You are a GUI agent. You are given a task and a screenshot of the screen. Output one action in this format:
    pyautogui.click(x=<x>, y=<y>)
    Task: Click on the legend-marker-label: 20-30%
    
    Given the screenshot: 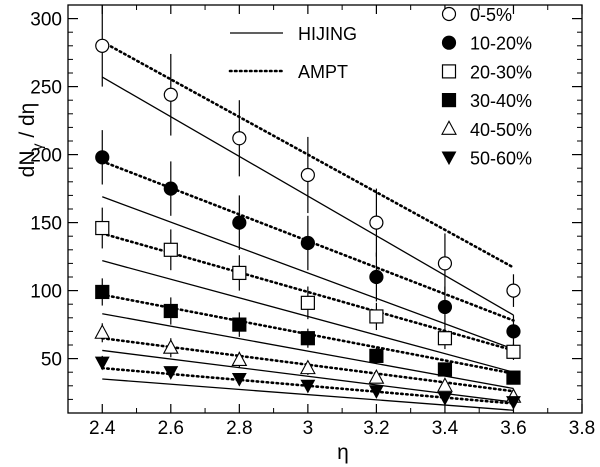 What is the action you would take?
    pyautogui.click(x=501, y=72)
    